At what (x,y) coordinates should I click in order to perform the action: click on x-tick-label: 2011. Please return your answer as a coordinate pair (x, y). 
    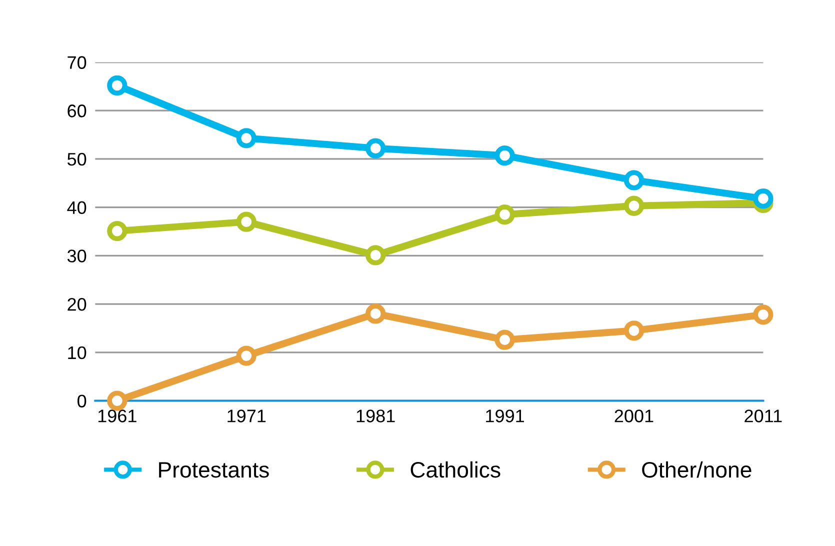
    Looking at the image, I should click on (763, 416).